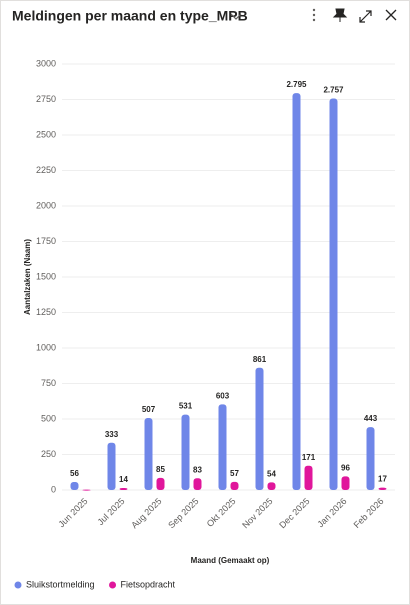 This screenshot has width=410, height=605. I want to click on value-label: 2.795, so click(296, 84).